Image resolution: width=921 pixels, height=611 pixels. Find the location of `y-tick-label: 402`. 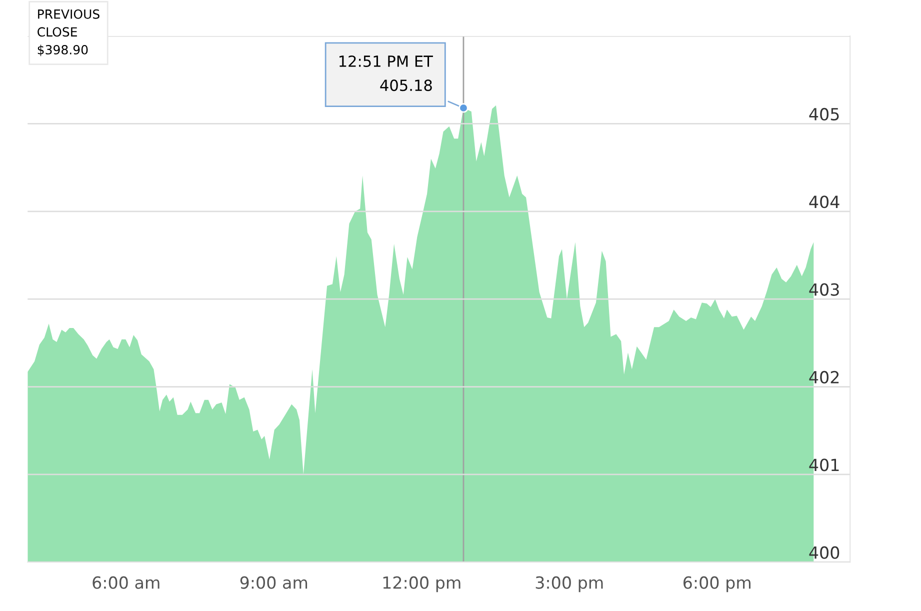

y-tick-label: 402 is located at coordinates (824, 377).